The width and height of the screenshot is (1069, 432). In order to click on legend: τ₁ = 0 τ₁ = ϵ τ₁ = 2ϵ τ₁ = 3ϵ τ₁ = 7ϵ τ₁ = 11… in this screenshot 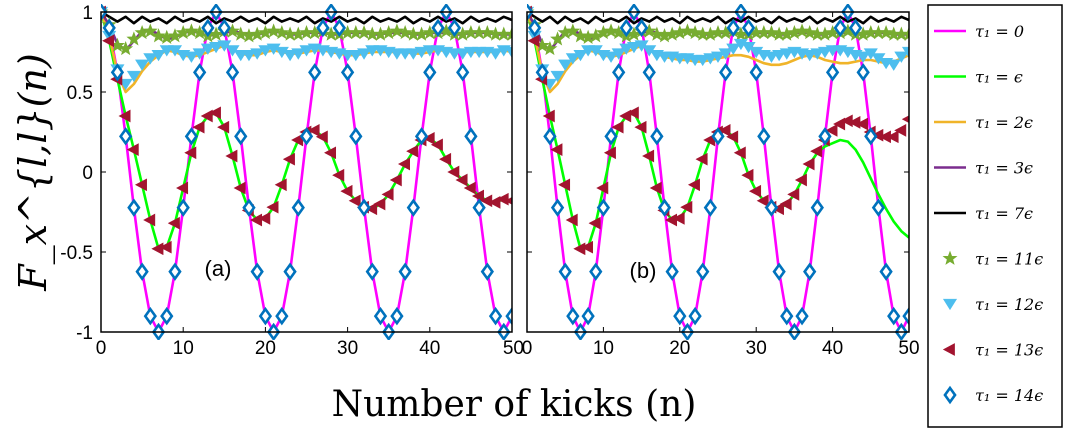, I will do `click(995, 216)`.